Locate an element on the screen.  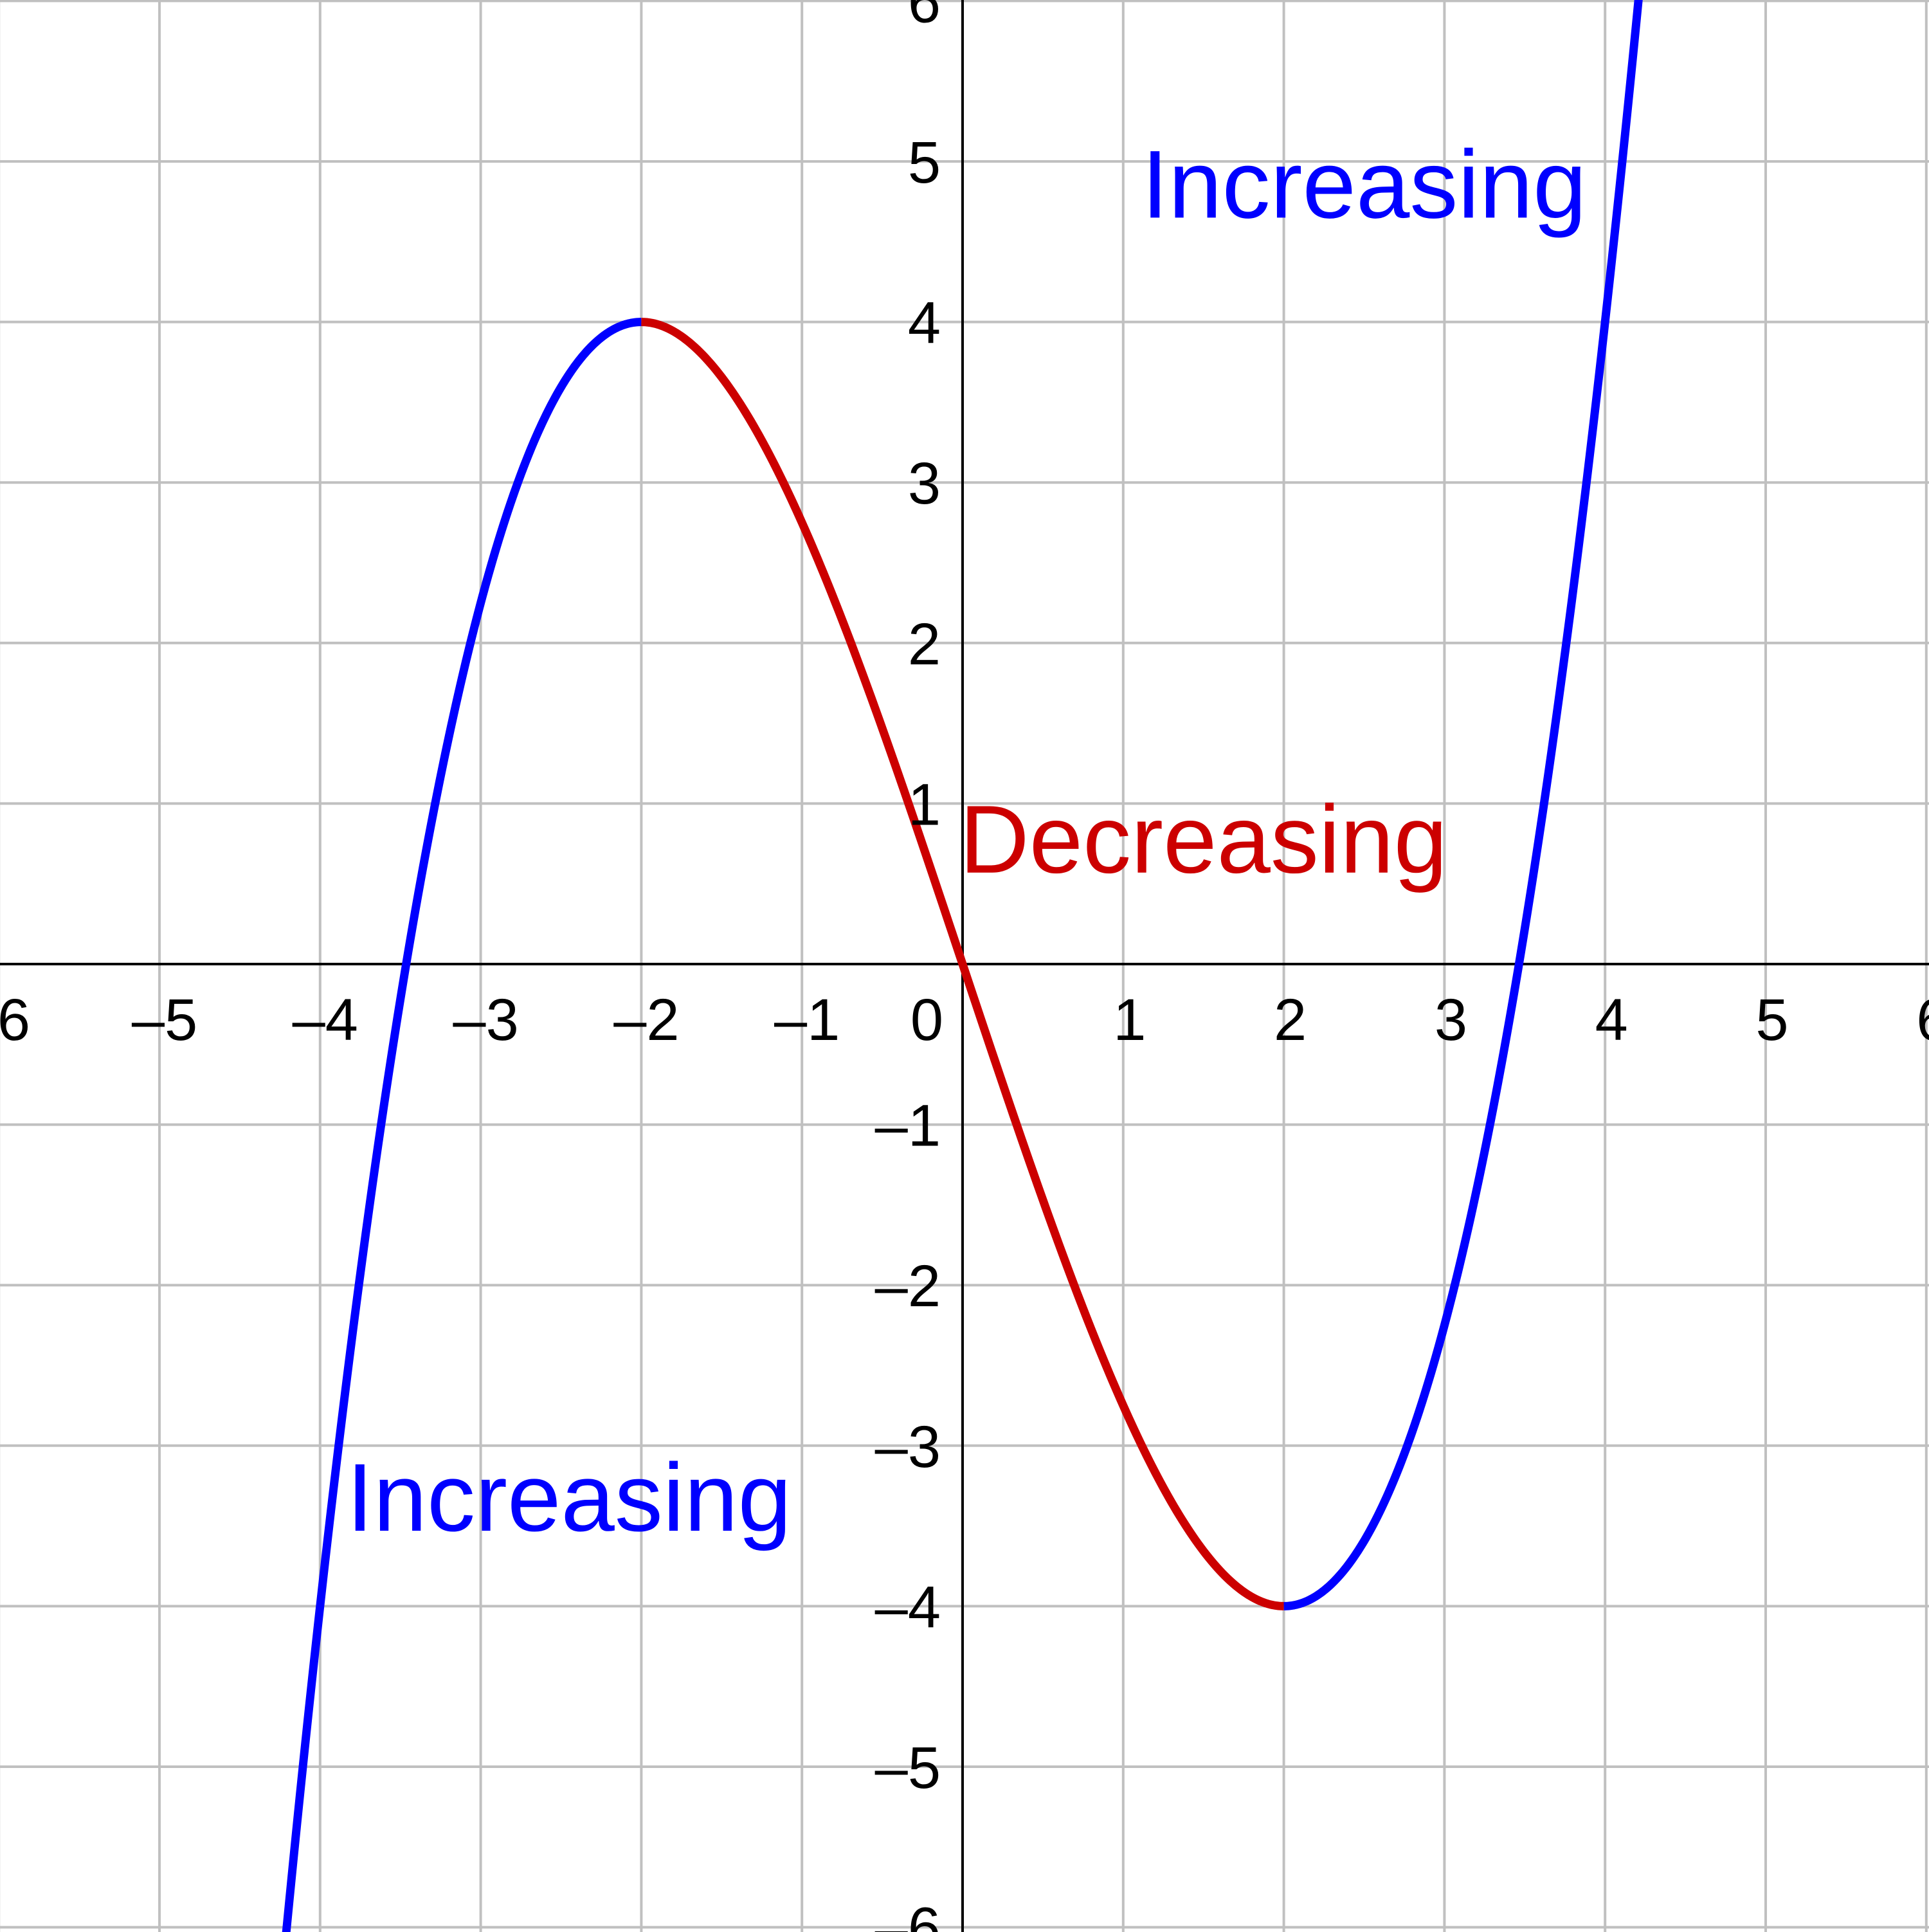
y-tick-label: 3 is located at coordinates (924, 484).